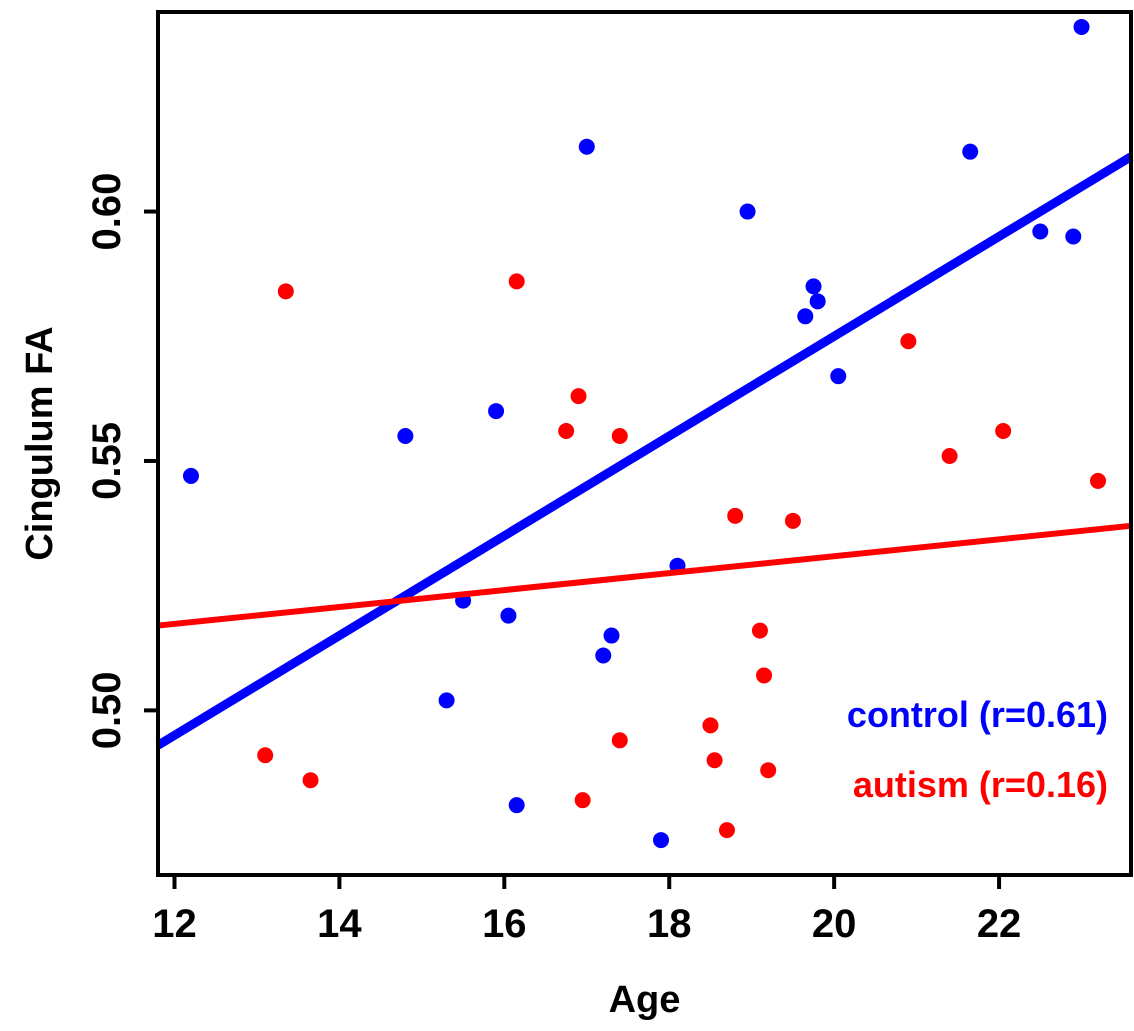  Describe the element at coordinates (977, 749) in the screenshot. I see `legend: control (r=0.61) autism (r=0.16)` at that location.